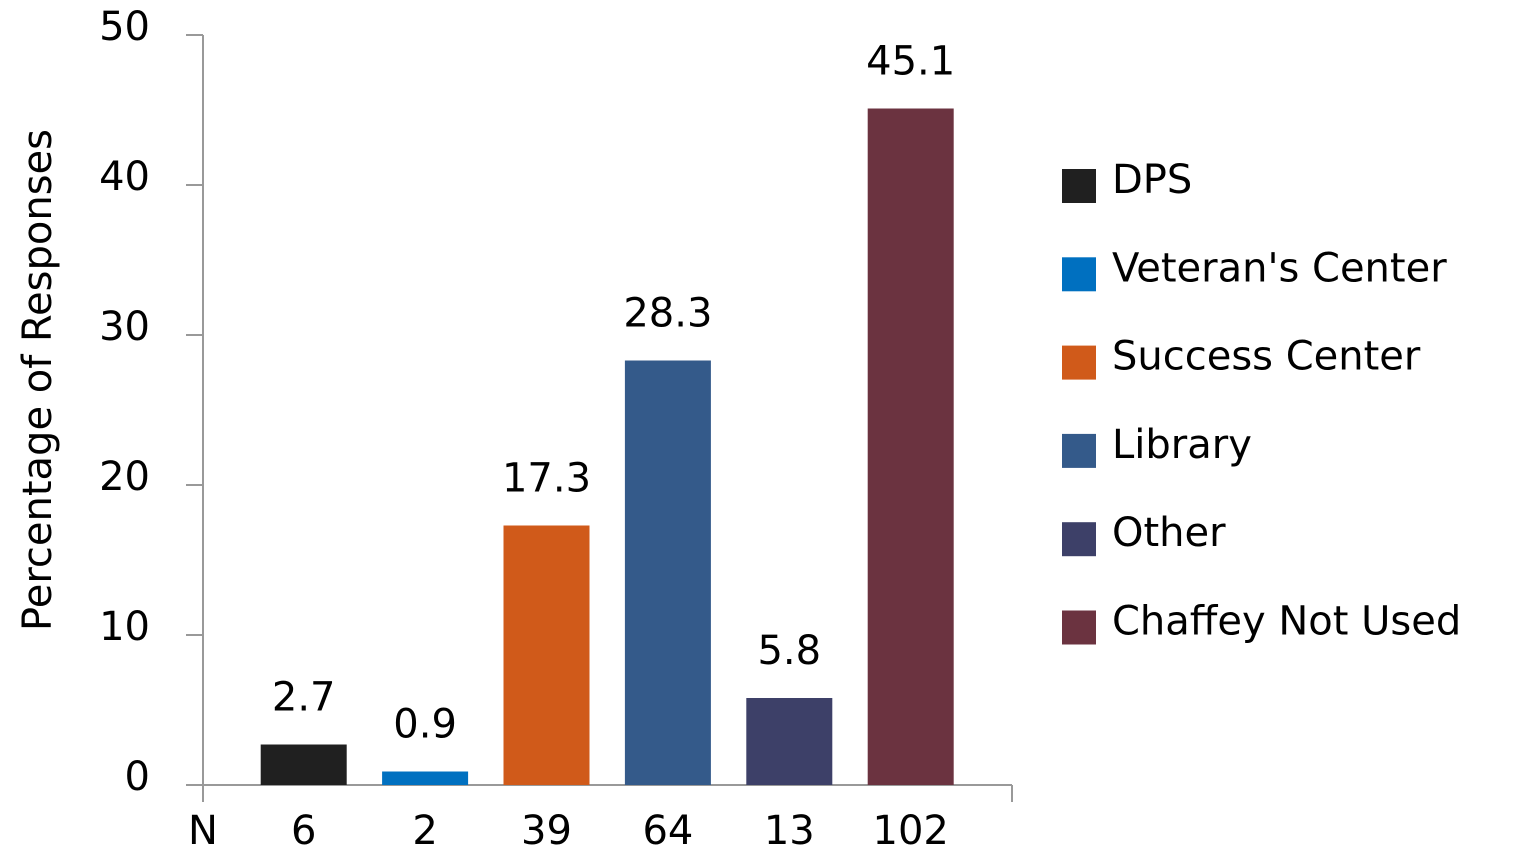 The image size is (1524, 850). What do you see at coordinates (203, 829) in the screenshot?
I see `n-label: N` at bounding box center [203, 829].